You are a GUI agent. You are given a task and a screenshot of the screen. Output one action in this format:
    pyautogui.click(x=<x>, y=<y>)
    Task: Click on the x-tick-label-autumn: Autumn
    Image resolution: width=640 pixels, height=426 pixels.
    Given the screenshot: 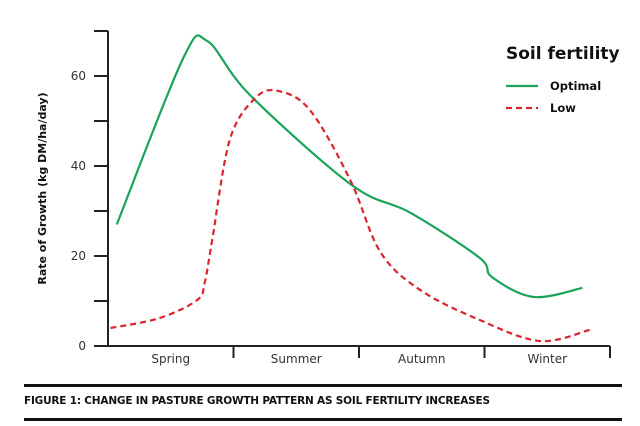 What is the action you would take?
    pyautogui.click(x=421, y=359)
    